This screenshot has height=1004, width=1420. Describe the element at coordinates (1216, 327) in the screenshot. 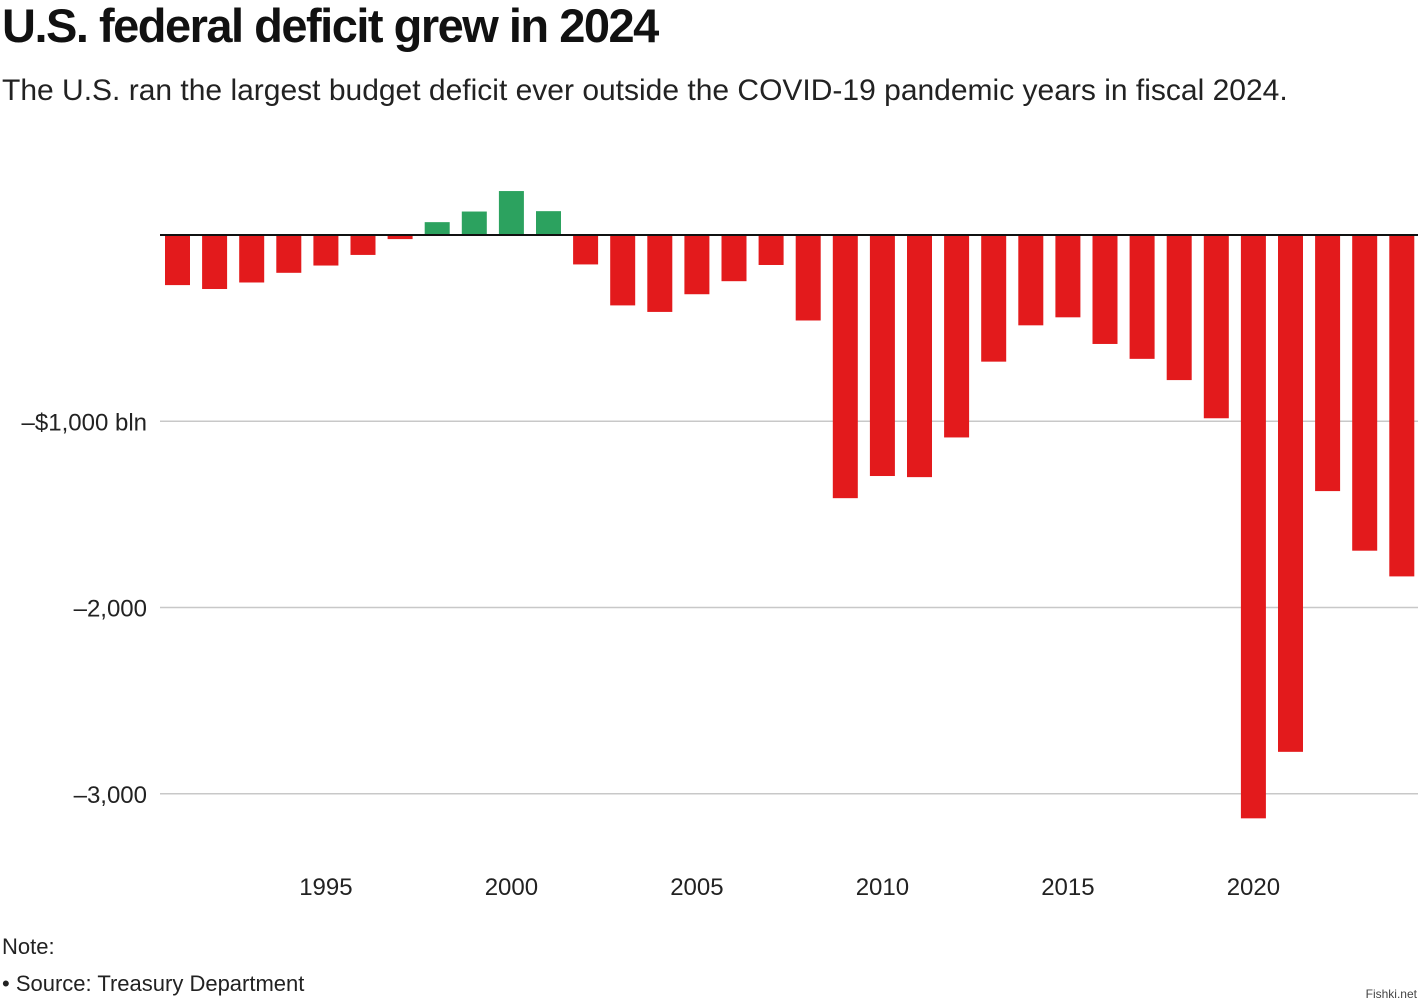

I see `bar-2019` at that location.